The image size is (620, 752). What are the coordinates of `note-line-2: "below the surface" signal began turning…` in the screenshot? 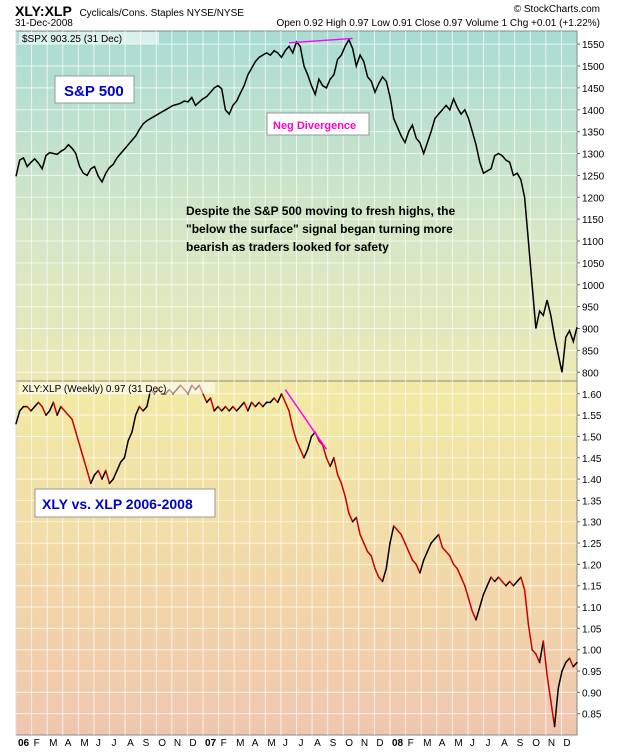 It's located at (319, 229).